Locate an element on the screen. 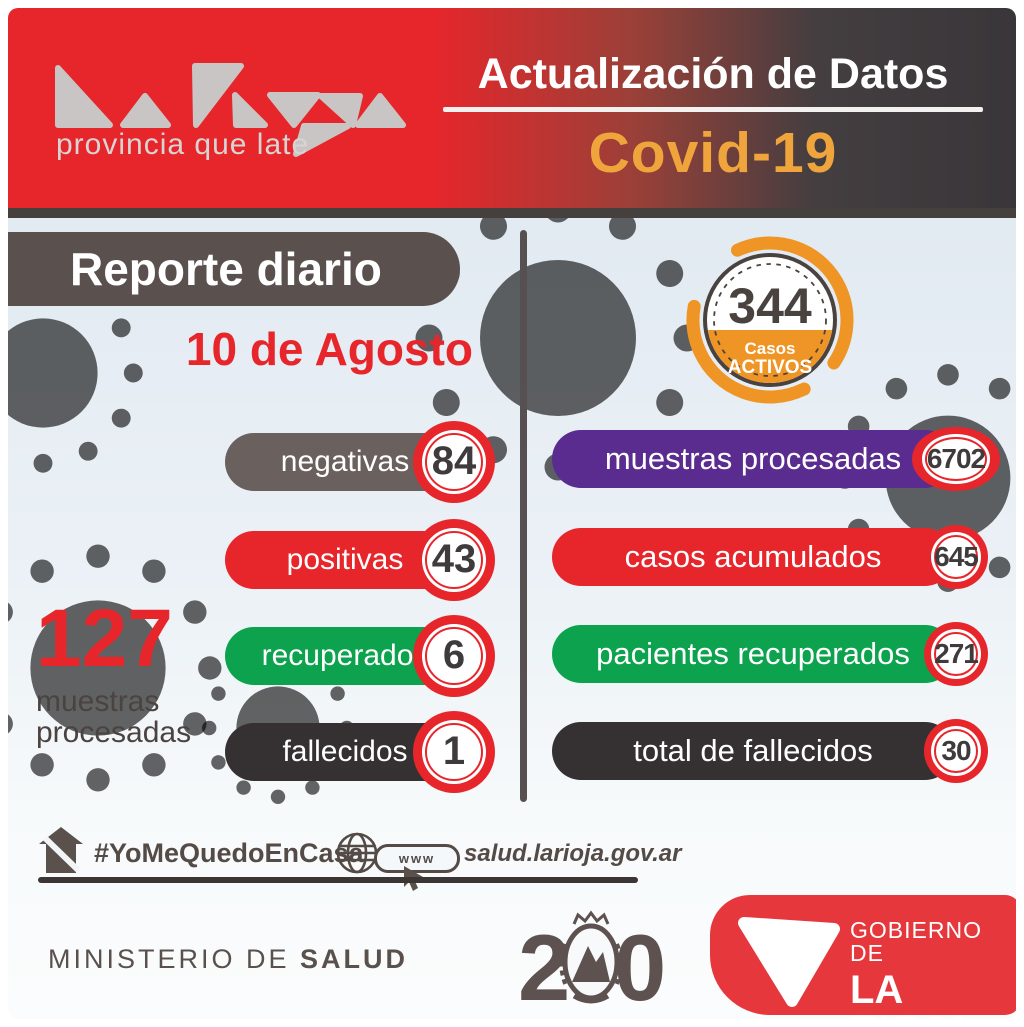 This screenshot has width=1024, height=1027. stat-value-badge: 271 is located at coordinates (956, 654).